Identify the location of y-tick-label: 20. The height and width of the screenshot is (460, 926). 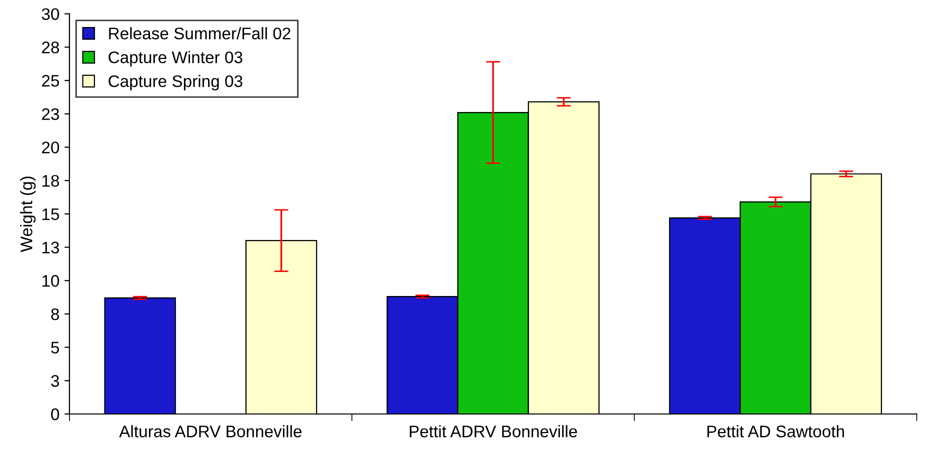
(51, 148).